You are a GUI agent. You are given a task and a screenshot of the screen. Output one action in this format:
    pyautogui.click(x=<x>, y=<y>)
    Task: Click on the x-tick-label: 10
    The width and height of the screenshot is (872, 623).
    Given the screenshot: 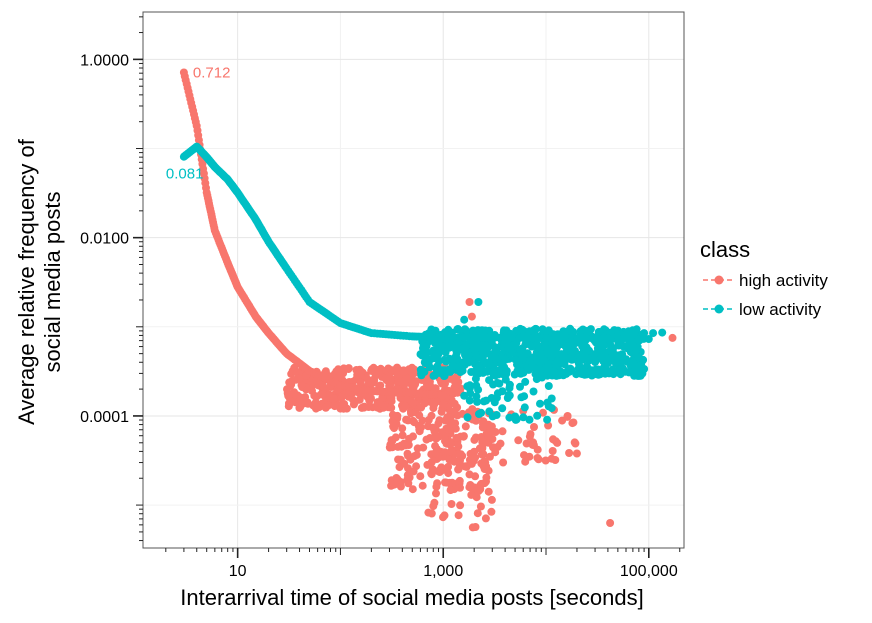 What is the action you would take?
    pyautogui.click(x=238, y=571)
    